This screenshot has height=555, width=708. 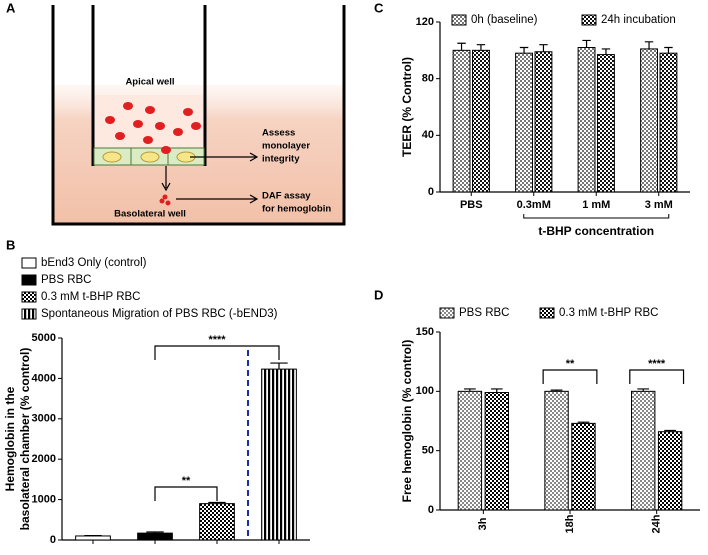 What do you see at coordinates (378, 294) in the screenshot?
I see `panel-label: D` at bounding box center [378, 294].